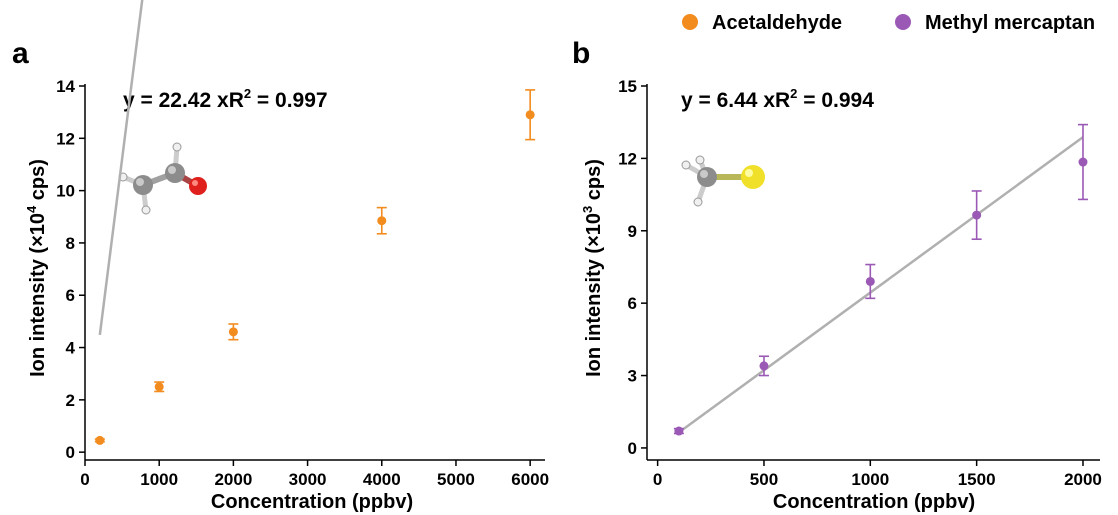  Describe the element at coordinates (764, 479) in the screenshot. I see `x-tick-label-b: 500` at that location.